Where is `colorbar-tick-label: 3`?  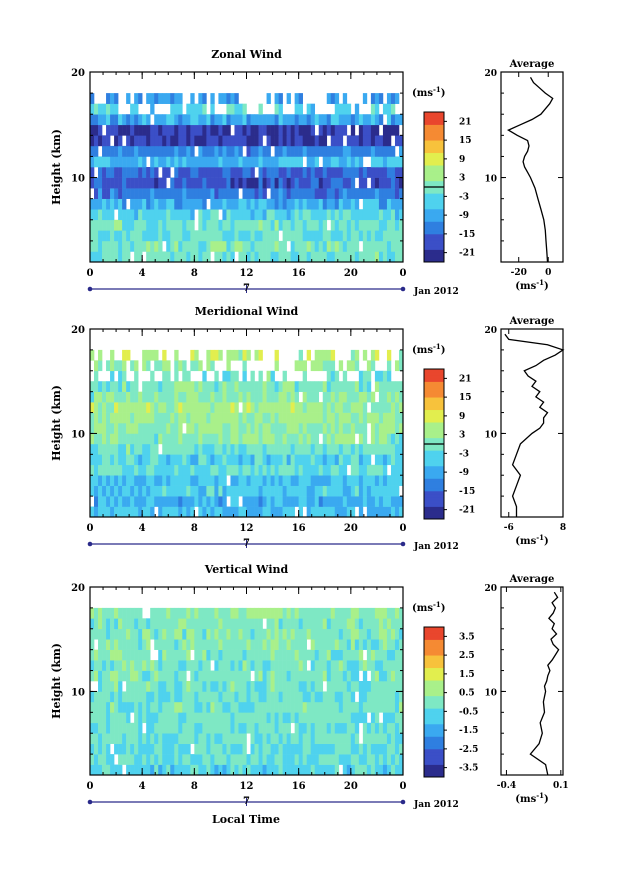
colorbar-tick-label: 3 is located at coordinates (462, 179).